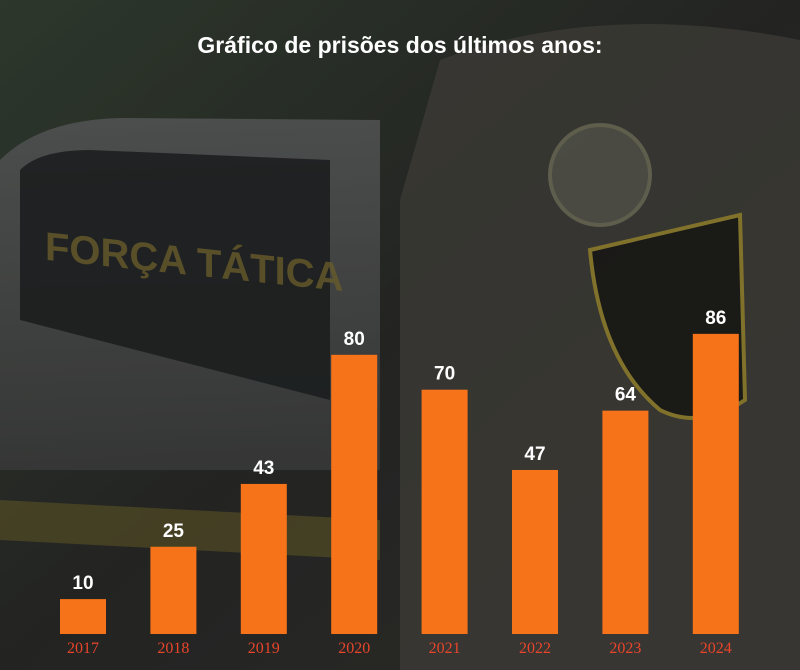 Image resolution: width=800 pixels, height=670 pixels. What do you see at coordinates (716, 648) in the screenshot?
I see `x-tick-label: 2024` at bounding box center [716, 648].